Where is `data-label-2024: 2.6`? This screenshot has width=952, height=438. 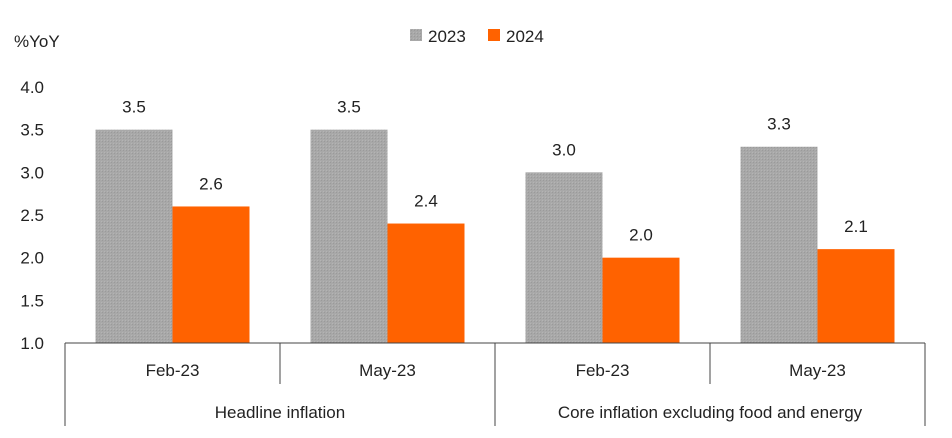 data-label-2024: 2.6 is located at coordinates (211, 183).